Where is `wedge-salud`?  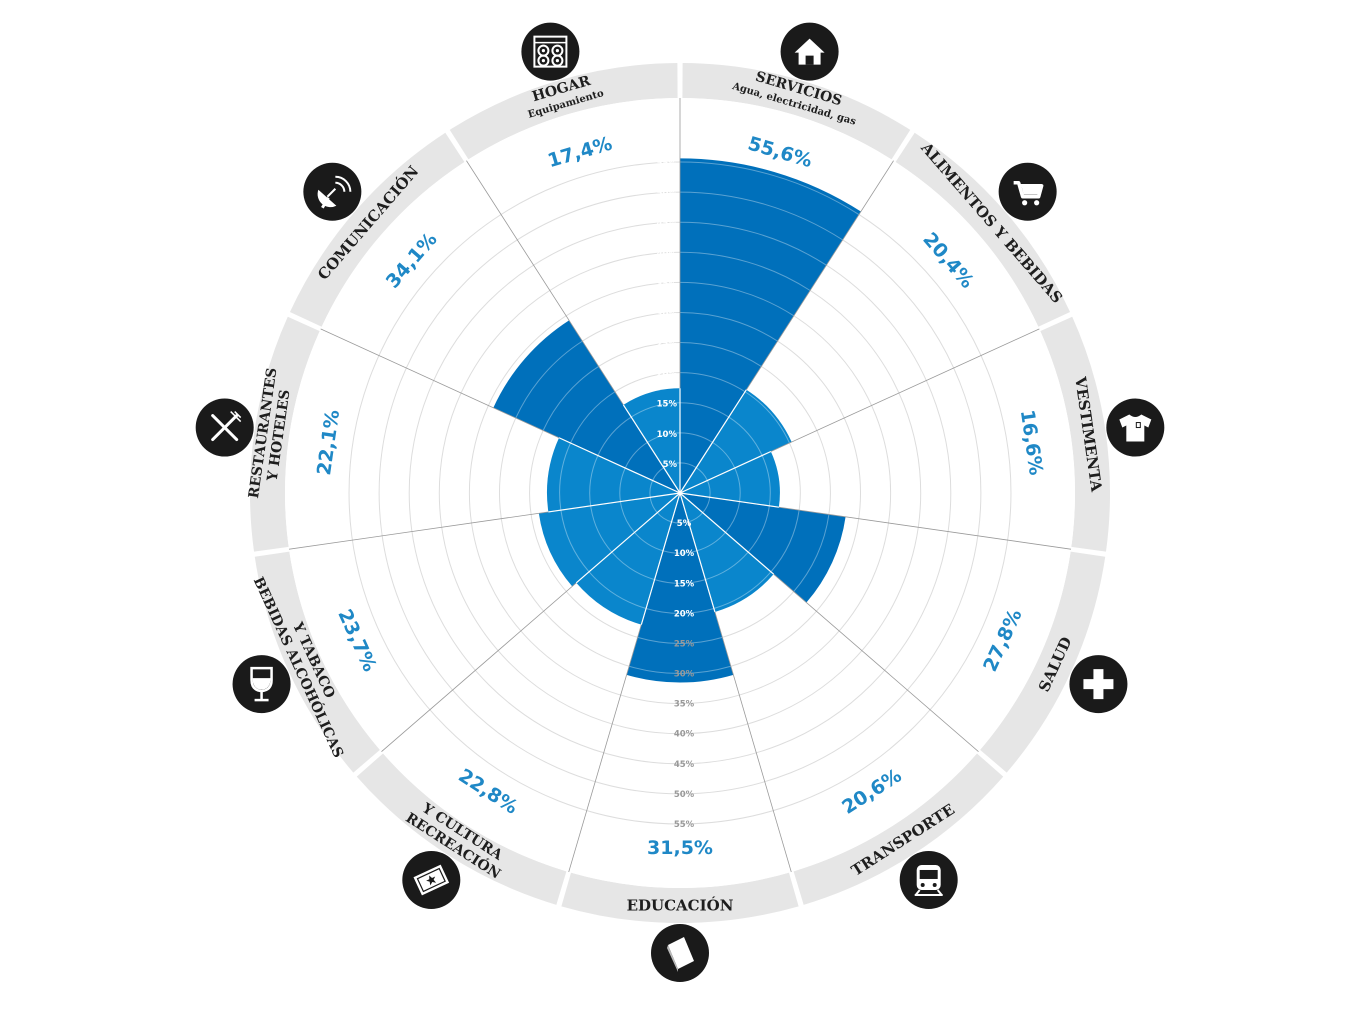 wedge-salud is located at coordinates (763, 548).